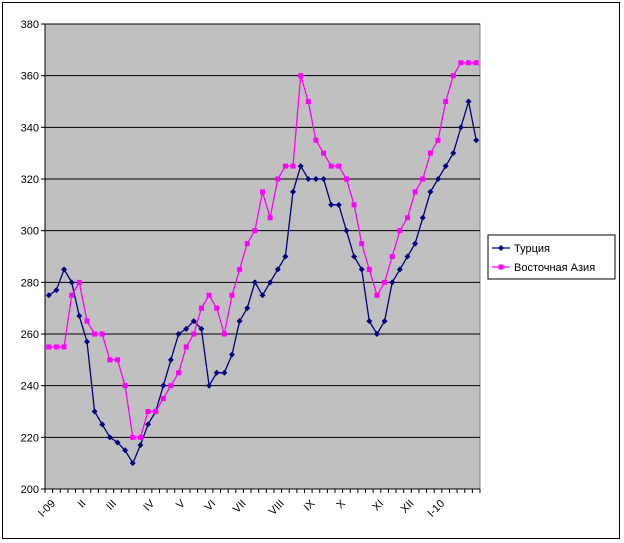 The height and width of the screenshot is (543, 624). What do you see at coordinates (501, 248) in the screenshot?
I see `legend-marker-turkey` at bounding box center [501, 248].